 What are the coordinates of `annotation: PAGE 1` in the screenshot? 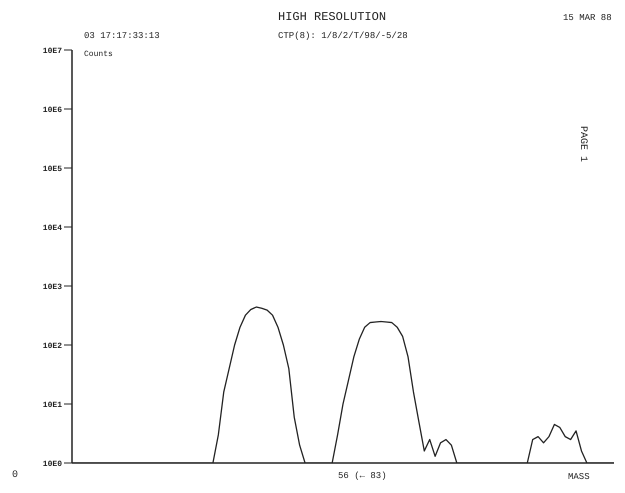 It's located at (582, 144).